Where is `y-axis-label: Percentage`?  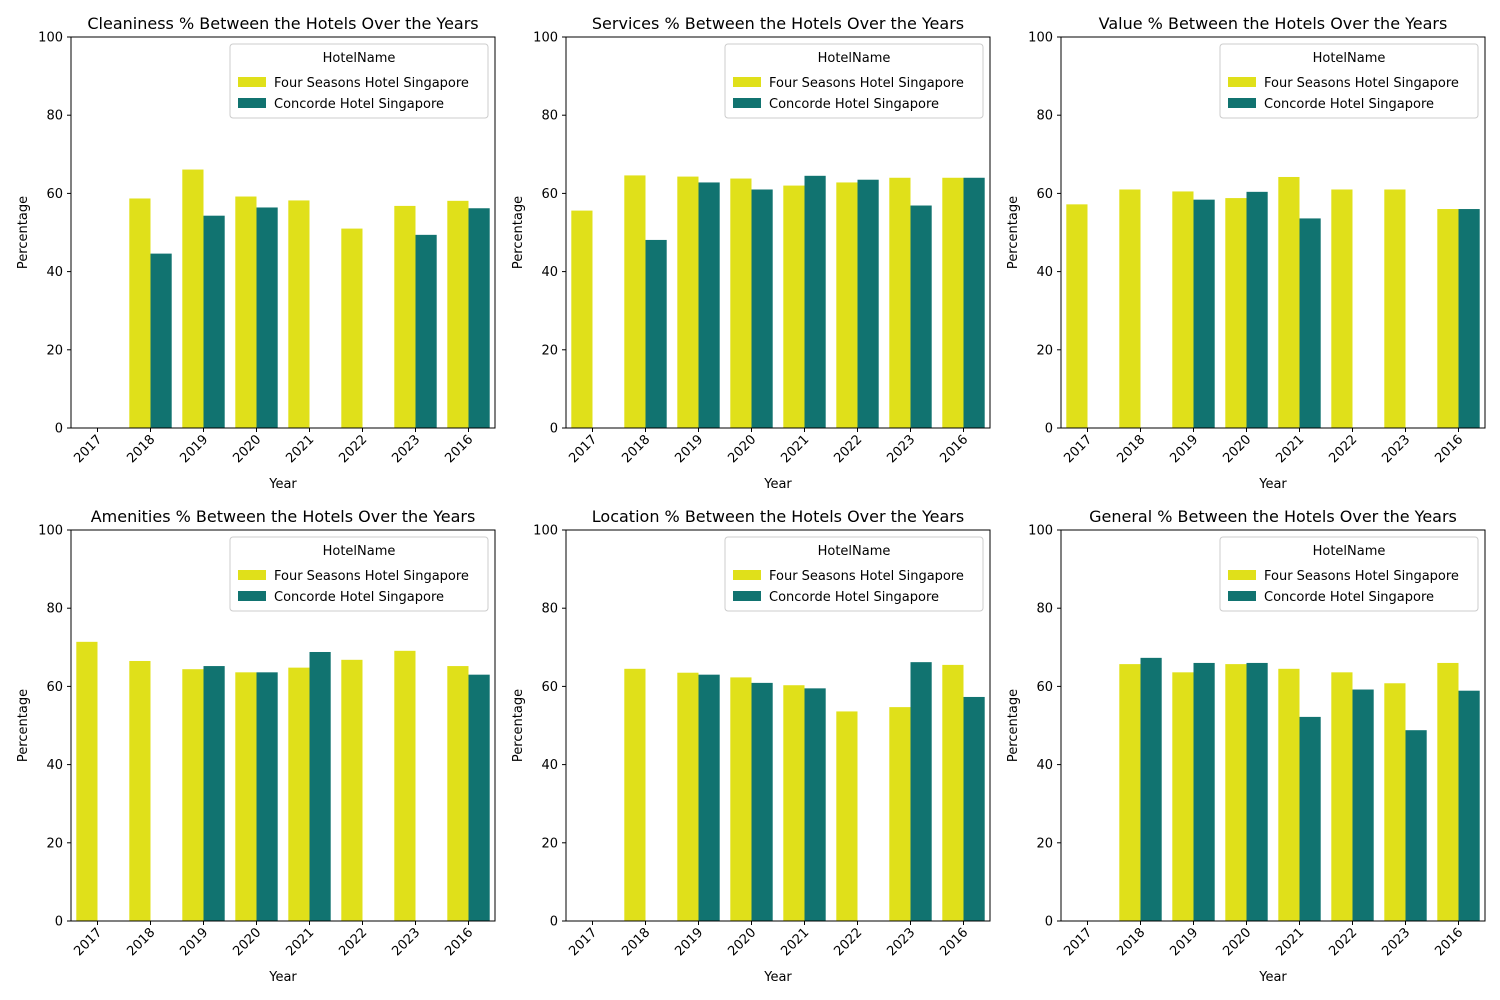 y-axis-label: Percentage is located at coordinates (518, 725).